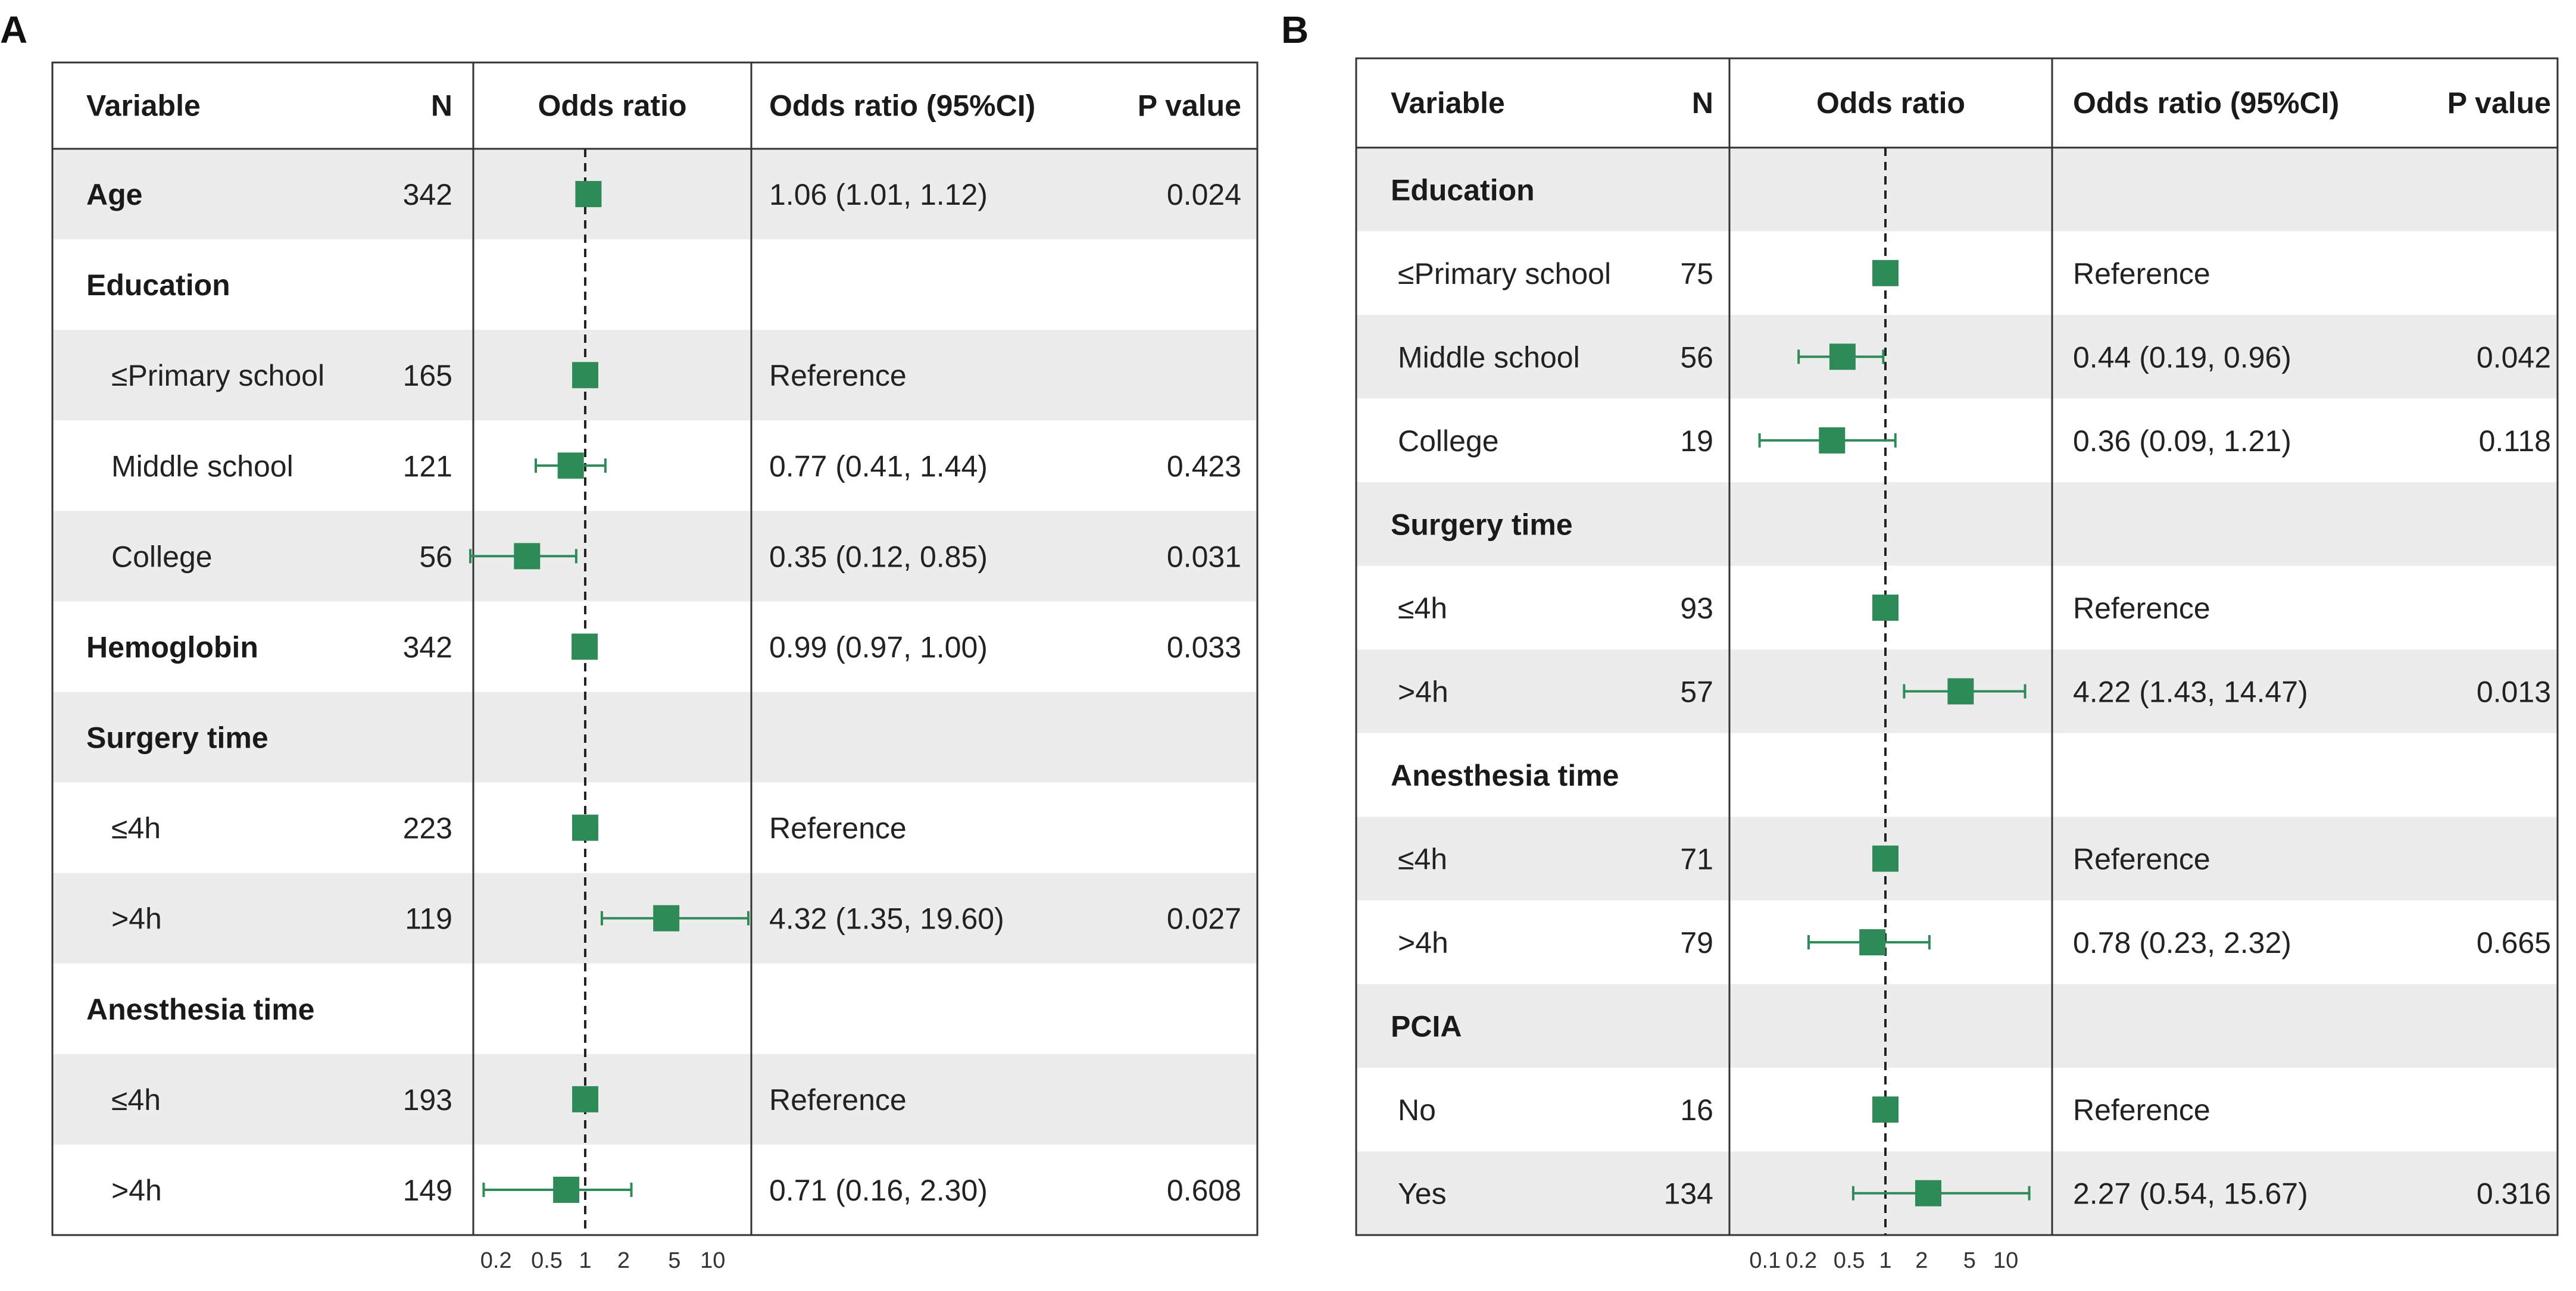  I want to click on table-row: ≤Primary school 75 Reference, so click(1804, 273).